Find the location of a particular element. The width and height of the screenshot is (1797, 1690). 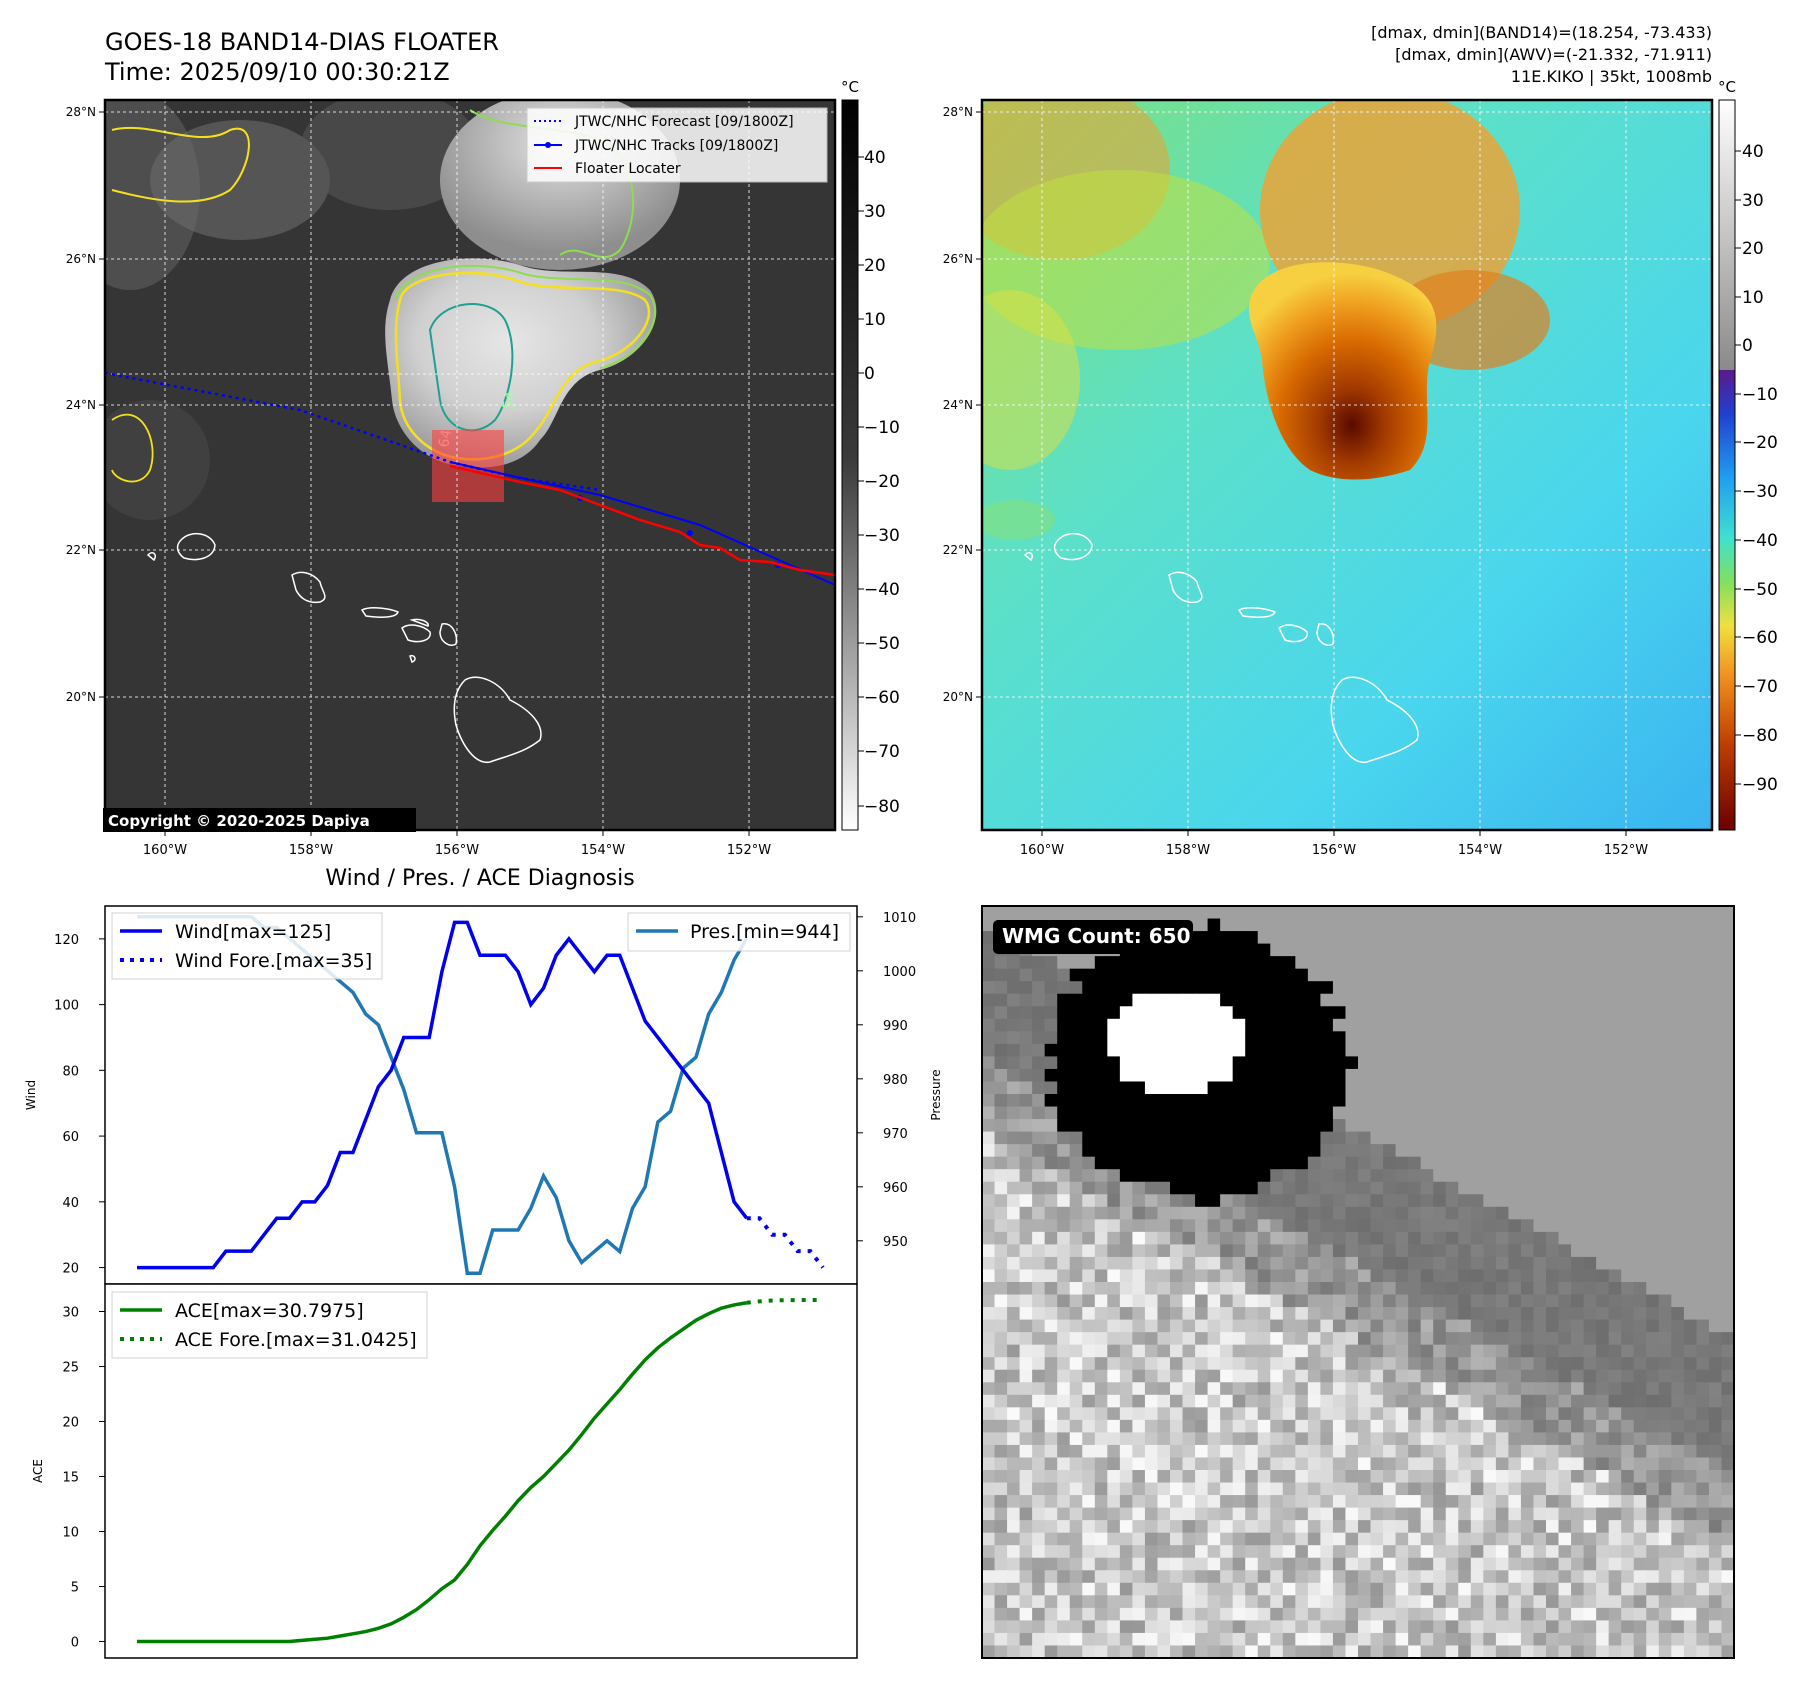

legend-wind: Wind[max=125] is located at coordinates (253, 932).